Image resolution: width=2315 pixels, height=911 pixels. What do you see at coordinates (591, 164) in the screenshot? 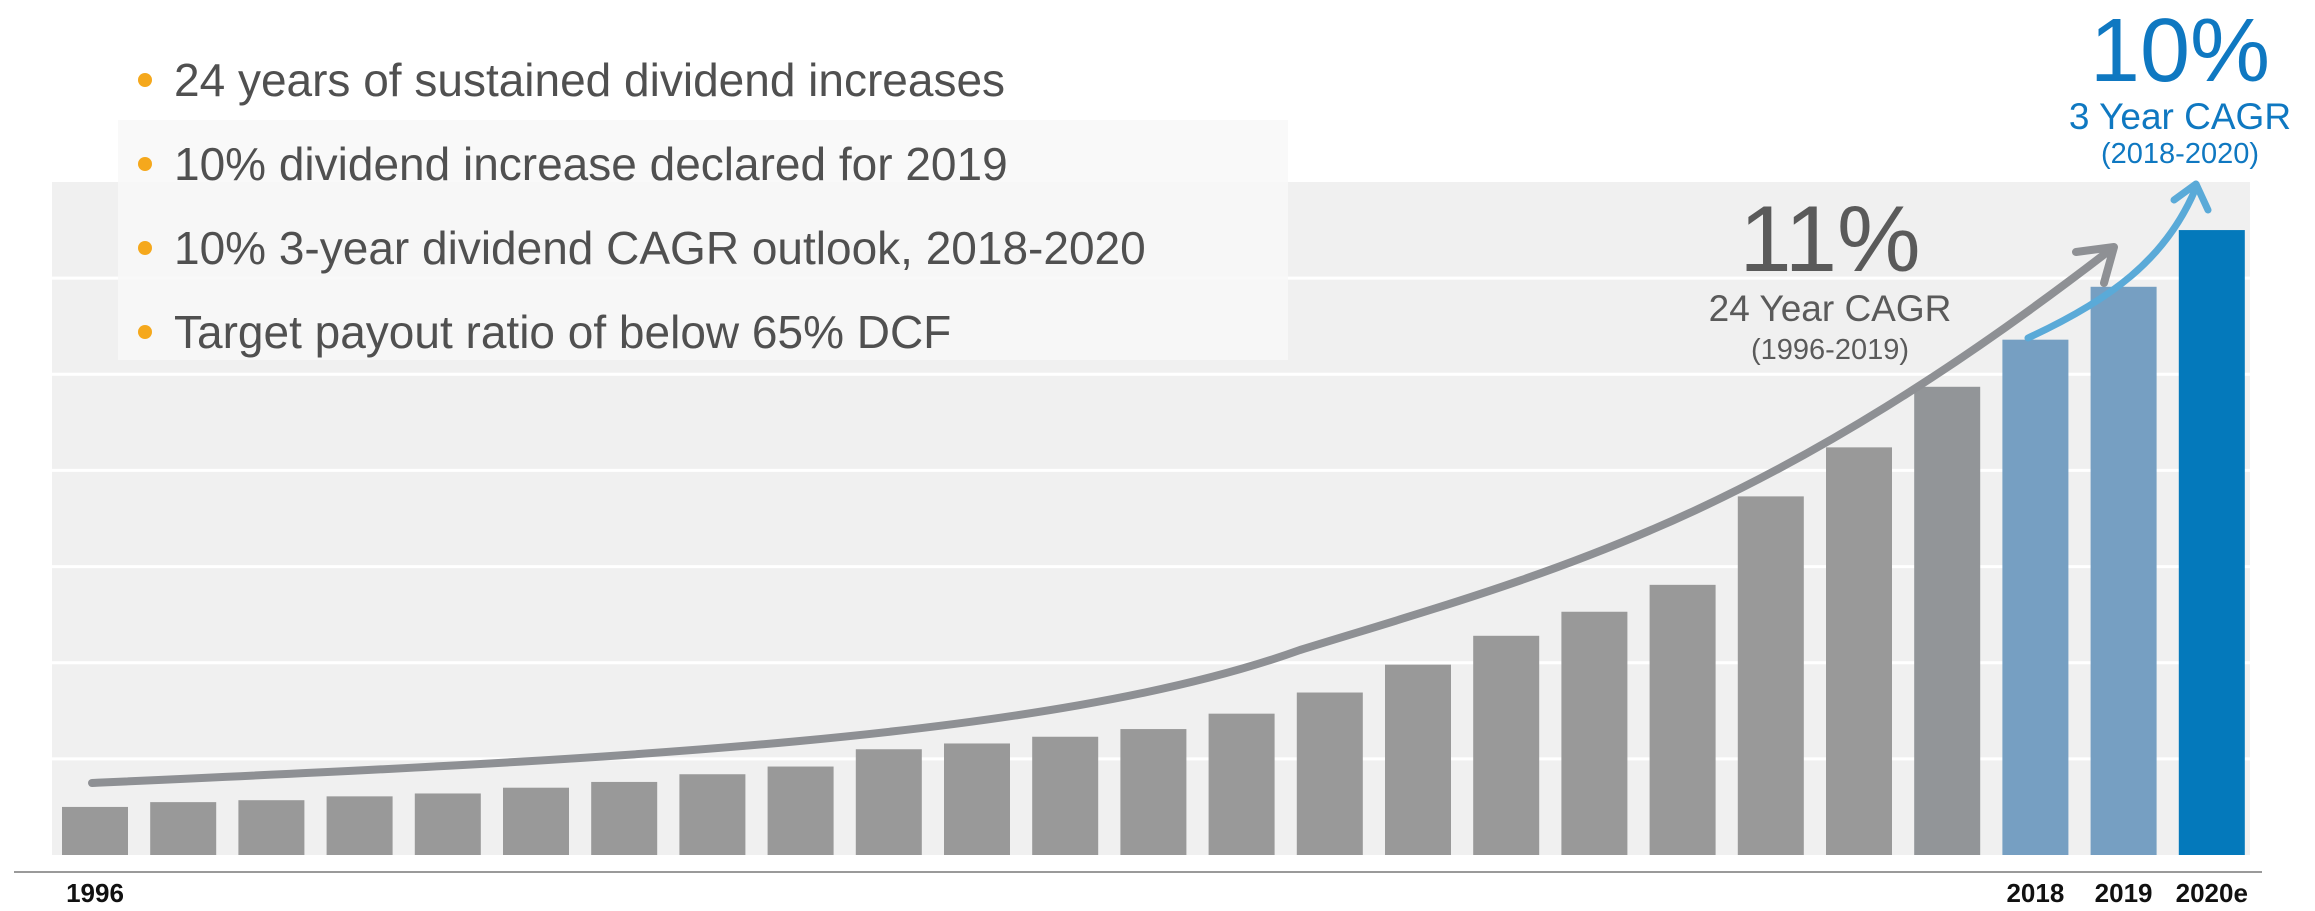
I see `bullet-text: 10% dividend increase declared for 2019` at bounding box center [591, 164].